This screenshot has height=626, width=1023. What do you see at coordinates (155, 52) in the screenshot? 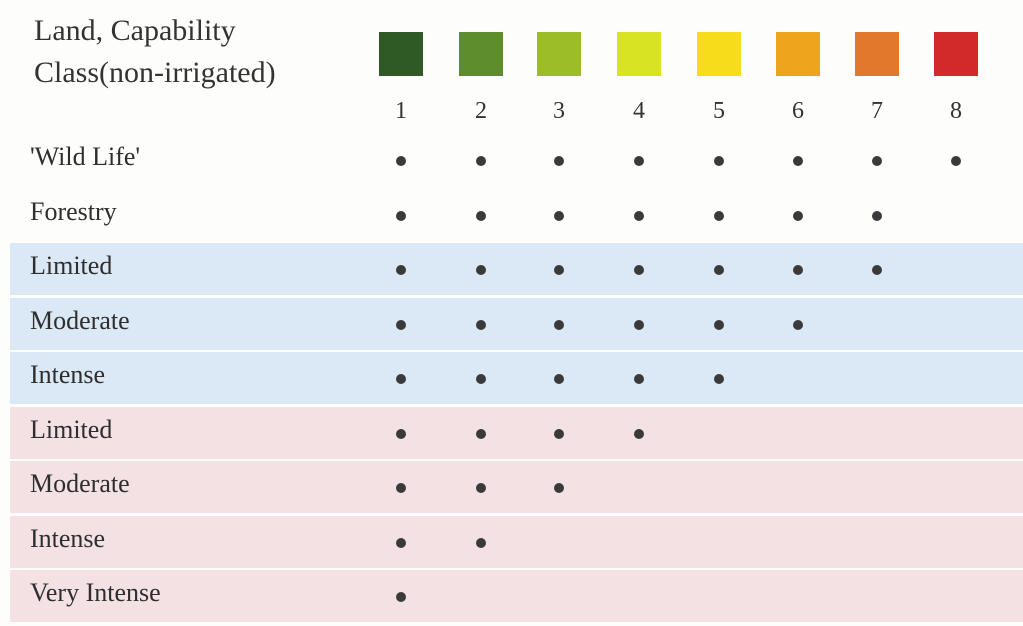
I see `title: Land, Capability Class(non-irrigated)` at bounding box center [155, 52].